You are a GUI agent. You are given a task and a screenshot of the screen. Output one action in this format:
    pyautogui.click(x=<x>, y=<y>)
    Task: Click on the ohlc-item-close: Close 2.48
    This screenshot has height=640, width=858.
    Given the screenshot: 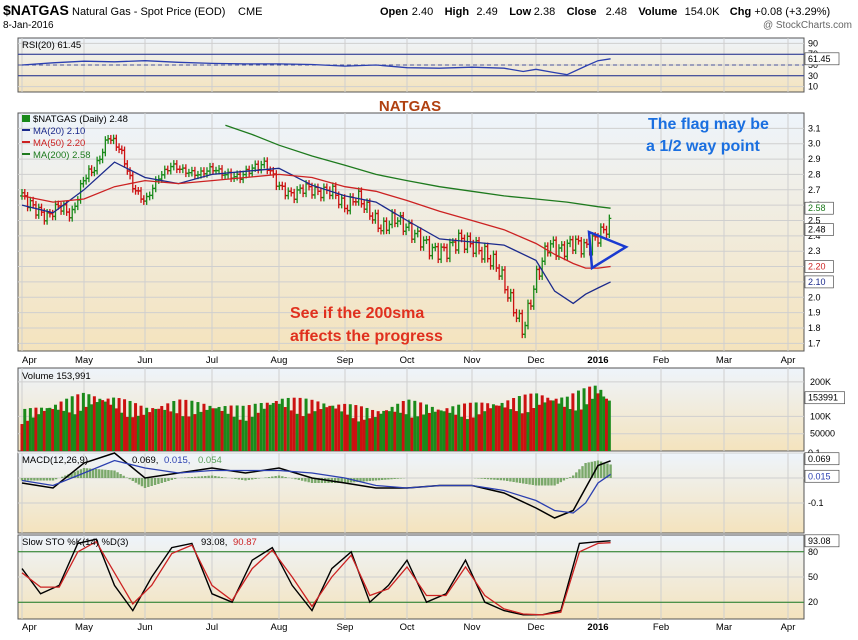 What is the action you would take?
    pyautogui.click(x=597, y=12)
    